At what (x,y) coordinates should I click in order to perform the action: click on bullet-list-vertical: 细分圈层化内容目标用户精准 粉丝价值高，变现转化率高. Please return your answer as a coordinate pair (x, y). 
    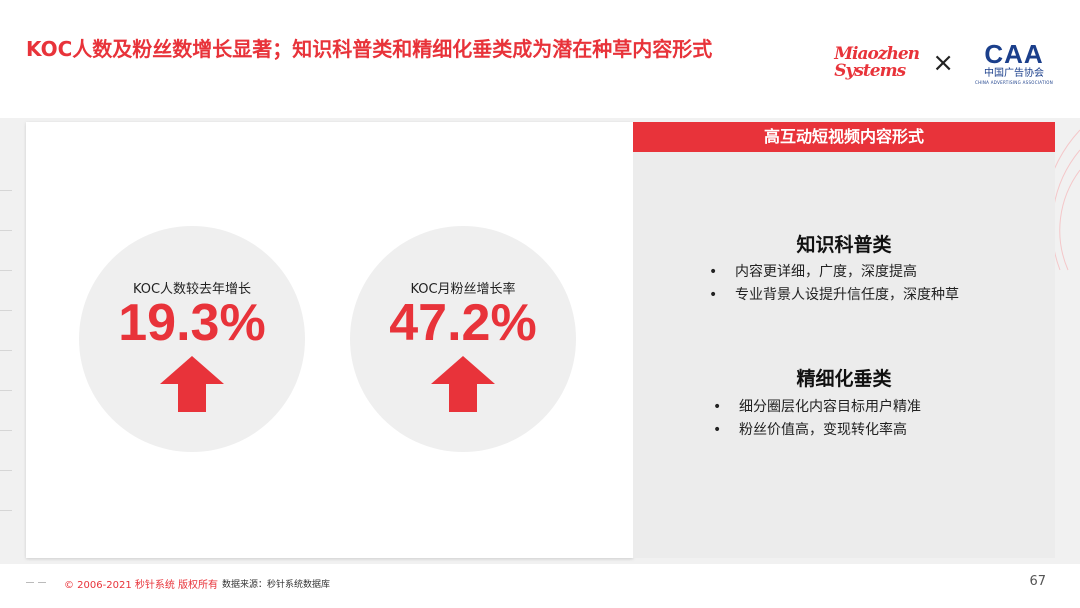
    Looking at the image, I should click on (817, 419).